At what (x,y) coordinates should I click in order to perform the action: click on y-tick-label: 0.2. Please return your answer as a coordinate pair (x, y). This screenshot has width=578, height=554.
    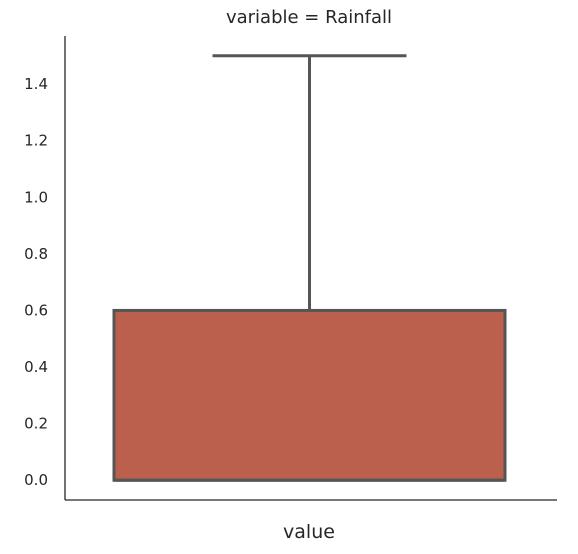
    Looking at the image, I should click on (36, 424).